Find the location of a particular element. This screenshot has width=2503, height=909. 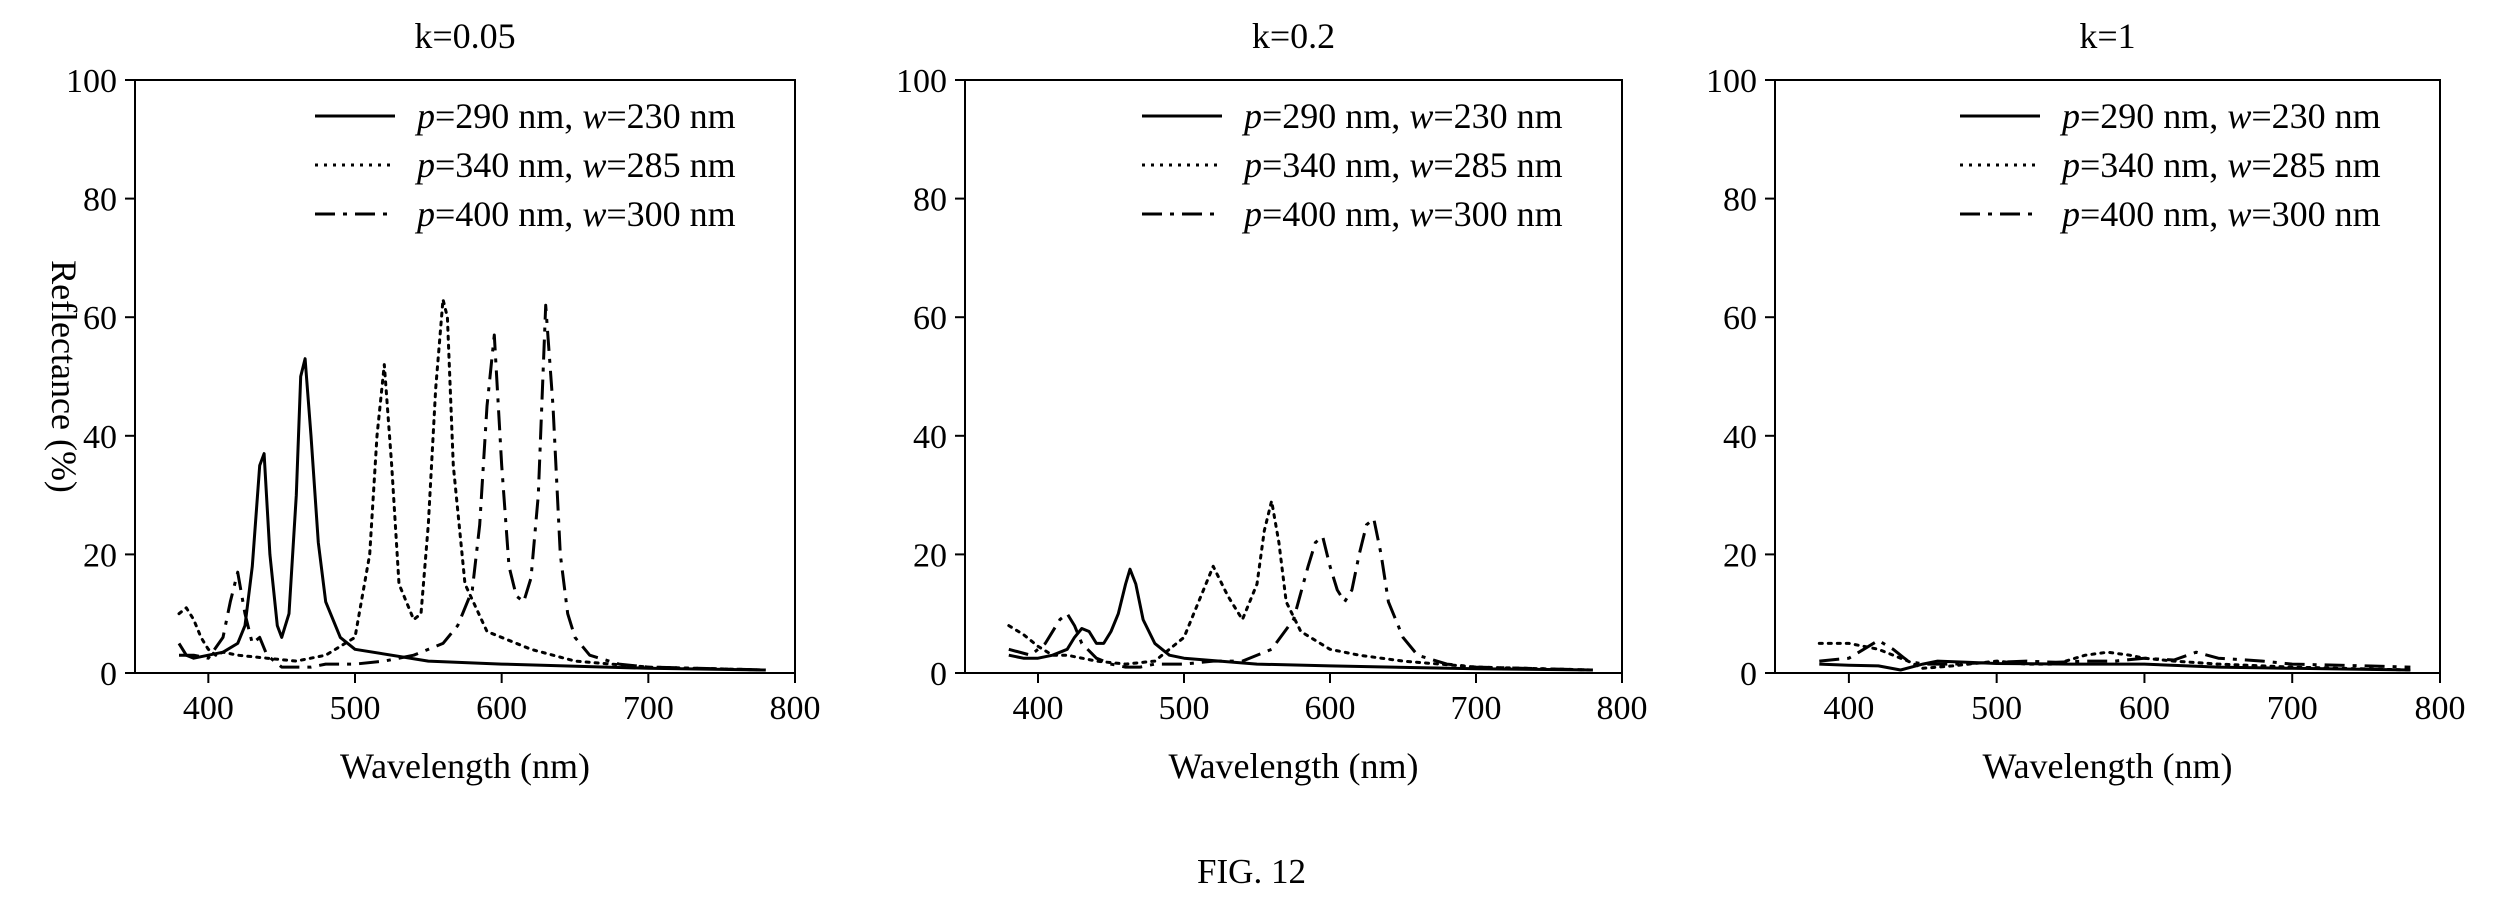

y-axis-label: Reflectance (%) is located at coordinates (64, 376).